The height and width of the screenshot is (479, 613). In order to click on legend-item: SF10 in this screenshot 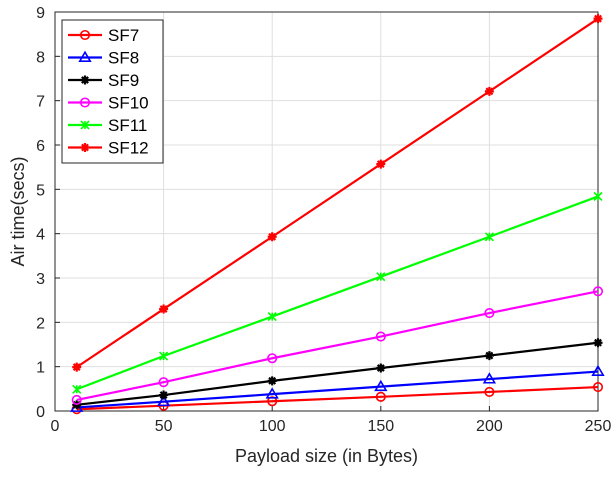, I will do `click(108, 103)`.